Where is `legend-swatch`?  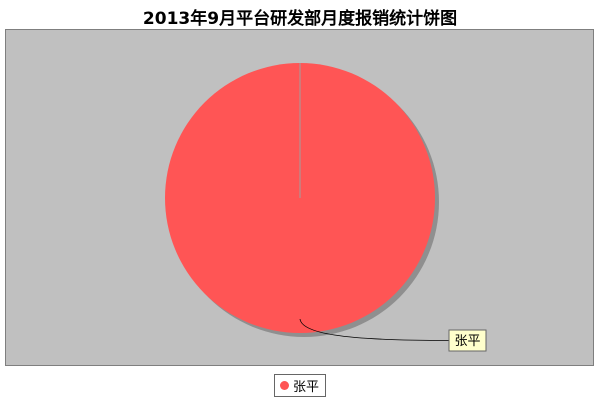
legend-swatch is located at coordinates (284, 385).